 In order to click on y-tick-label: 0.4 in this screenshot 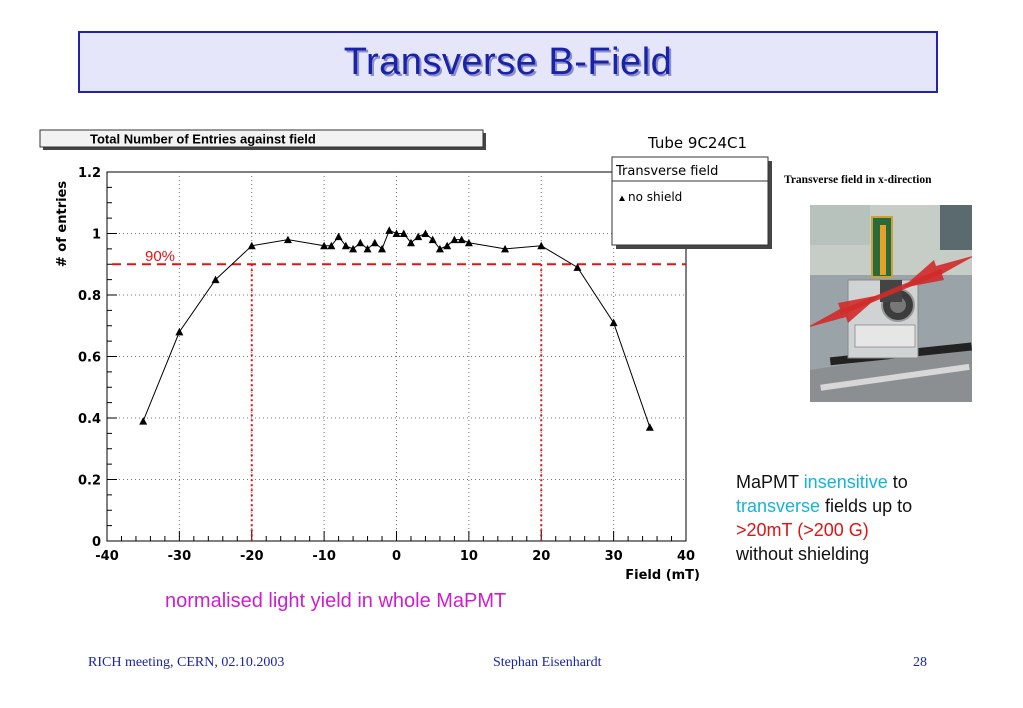, I will do `click(89, 419)`.